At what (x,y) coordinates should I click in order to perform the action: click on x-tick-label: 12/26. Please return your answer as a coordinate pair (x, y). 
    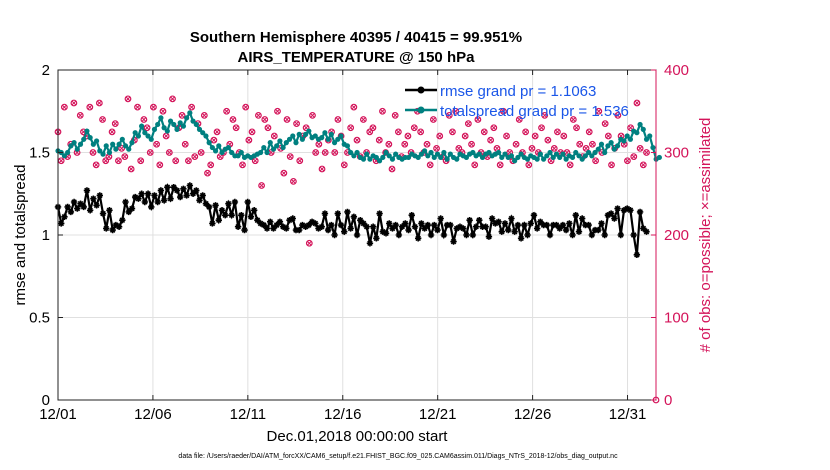
    Looking at the image, I should click on (533, 414).